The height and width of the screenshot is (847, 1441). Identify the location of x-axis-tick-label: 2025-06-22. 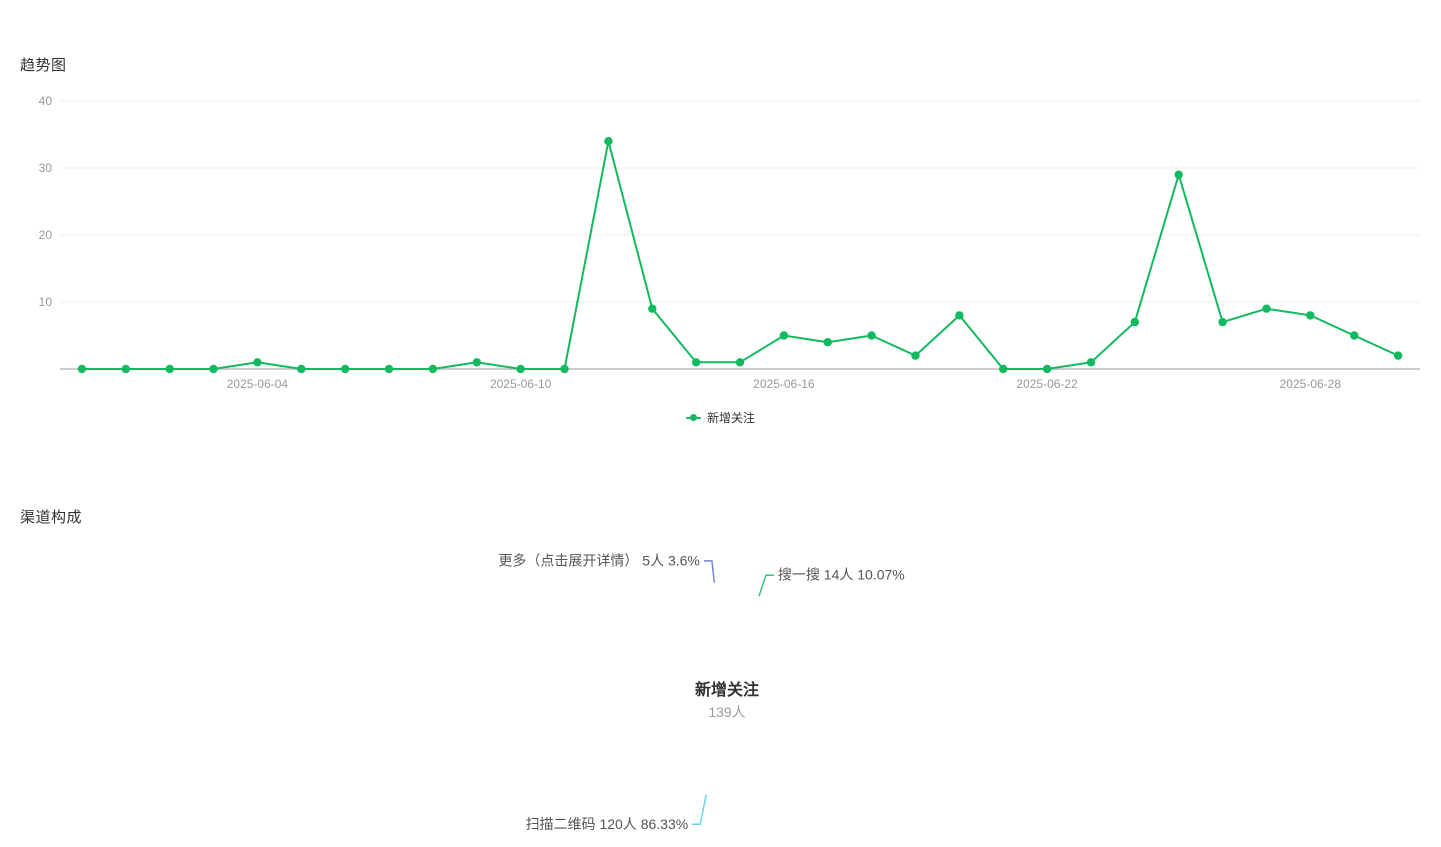
(1047, 384).